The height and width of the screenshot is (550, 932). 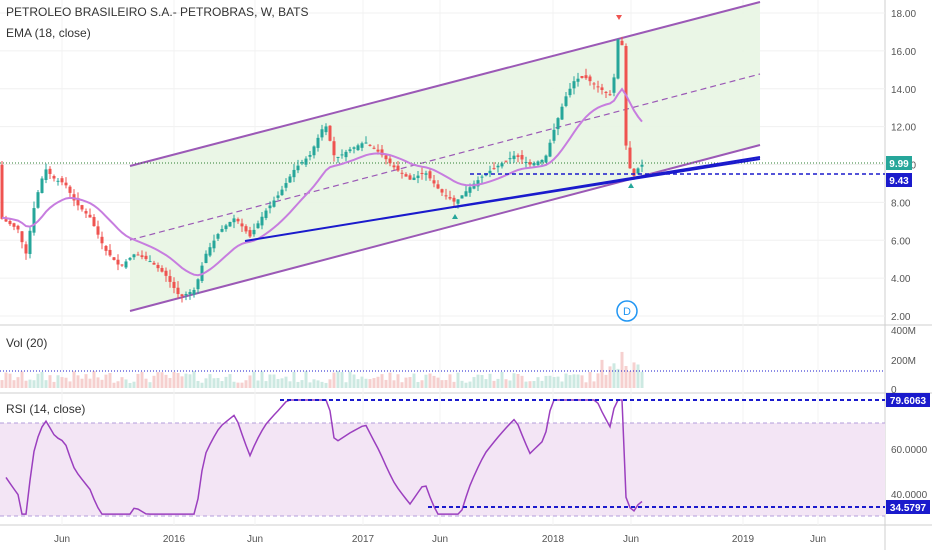 What do you see at coordinates (909, 450) in the screenshot?
I see `rsi-tick-label: 60.0000` at bounding box center [909, 450].